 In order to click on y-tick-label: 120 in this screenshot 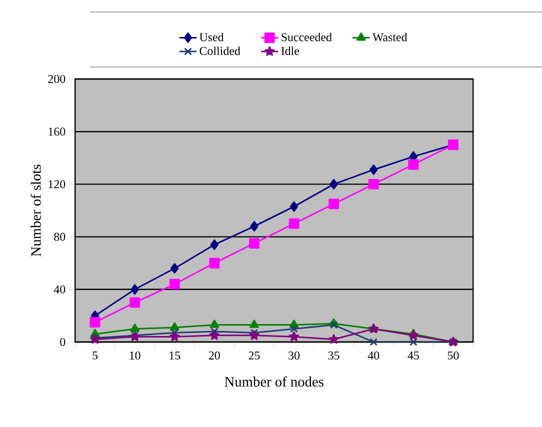, I will do `click(57, 184)`.